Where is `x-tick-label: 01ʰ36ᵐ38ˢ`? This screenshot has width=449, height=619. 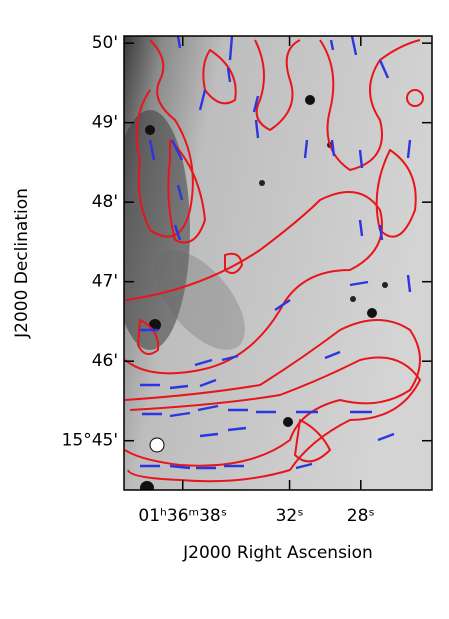
x-tick-label: 01ʰ36ᵐ38ˢ is located at coordinates (182, 516).